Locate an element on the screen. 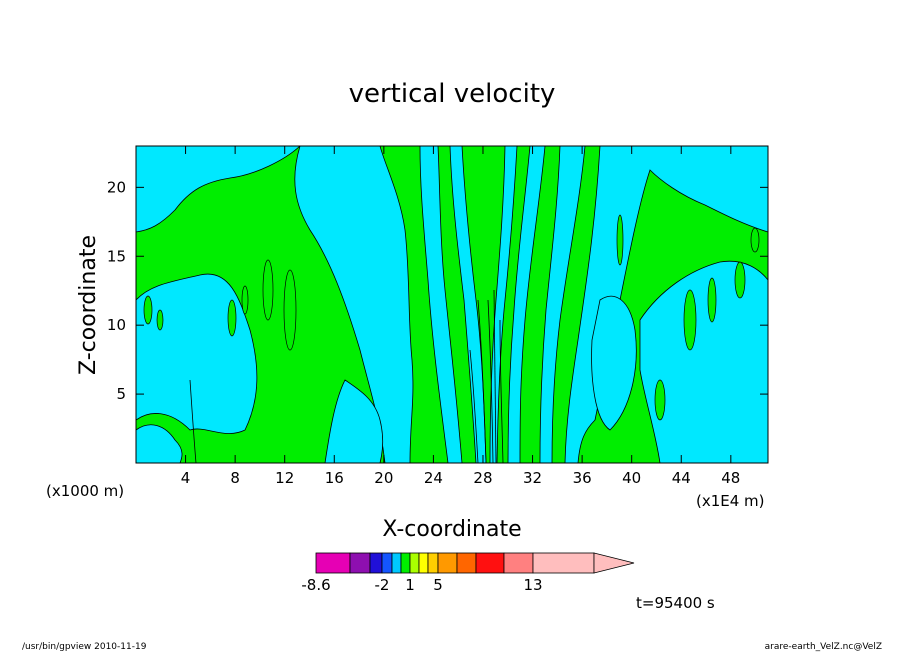  x-tick-label: 20 is located at coordinates (383, 478).